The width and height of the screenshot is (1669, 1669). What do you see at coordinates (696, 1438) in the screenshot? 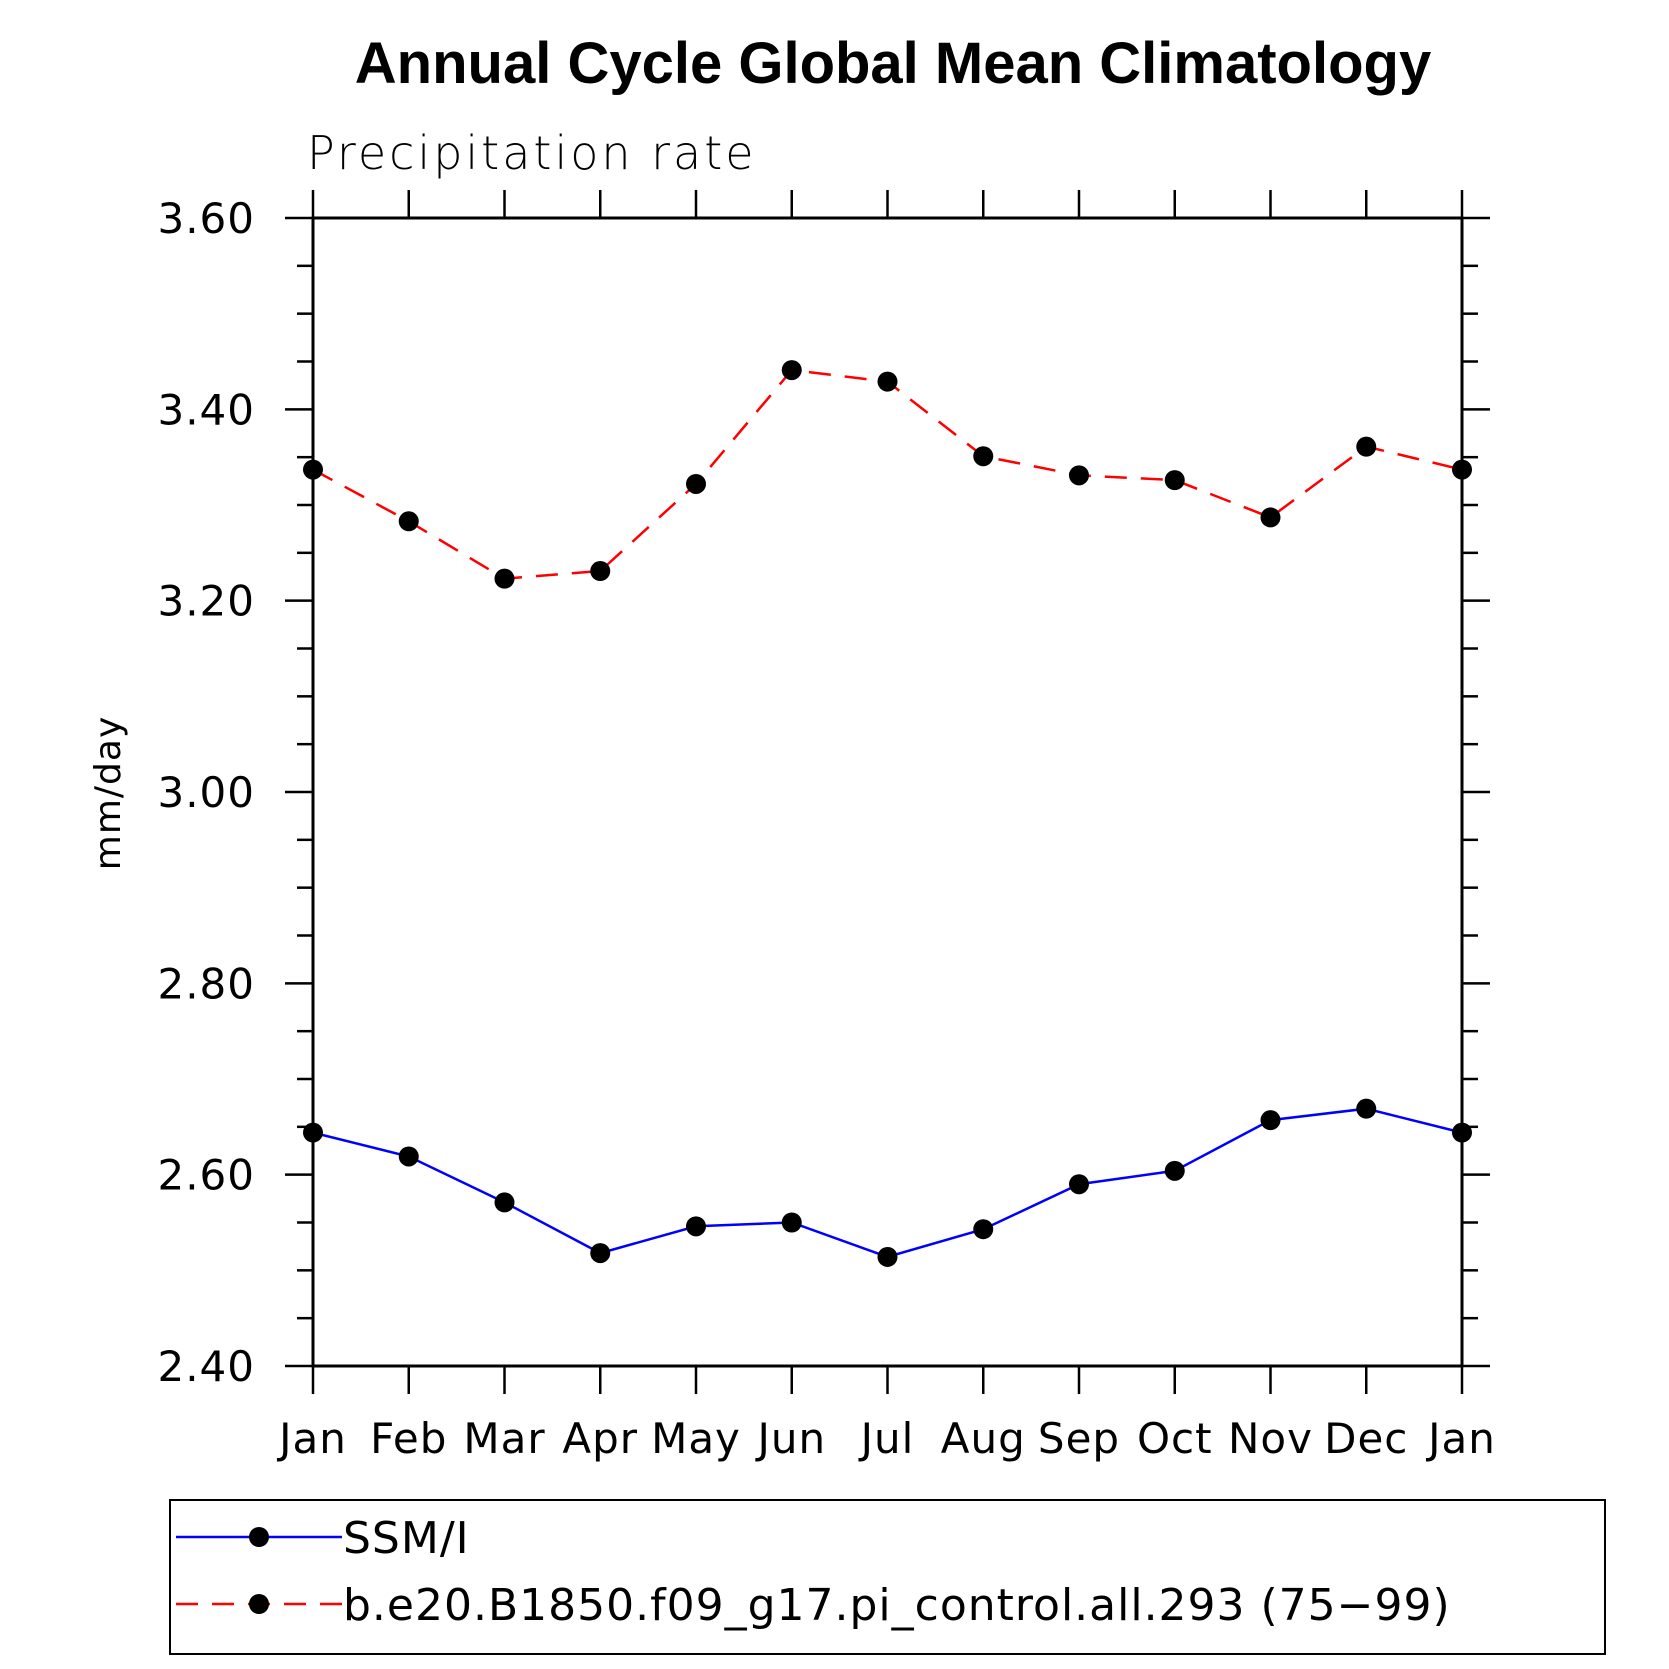
I see `x-tick-label: May` at bounding box center [696, 1438].